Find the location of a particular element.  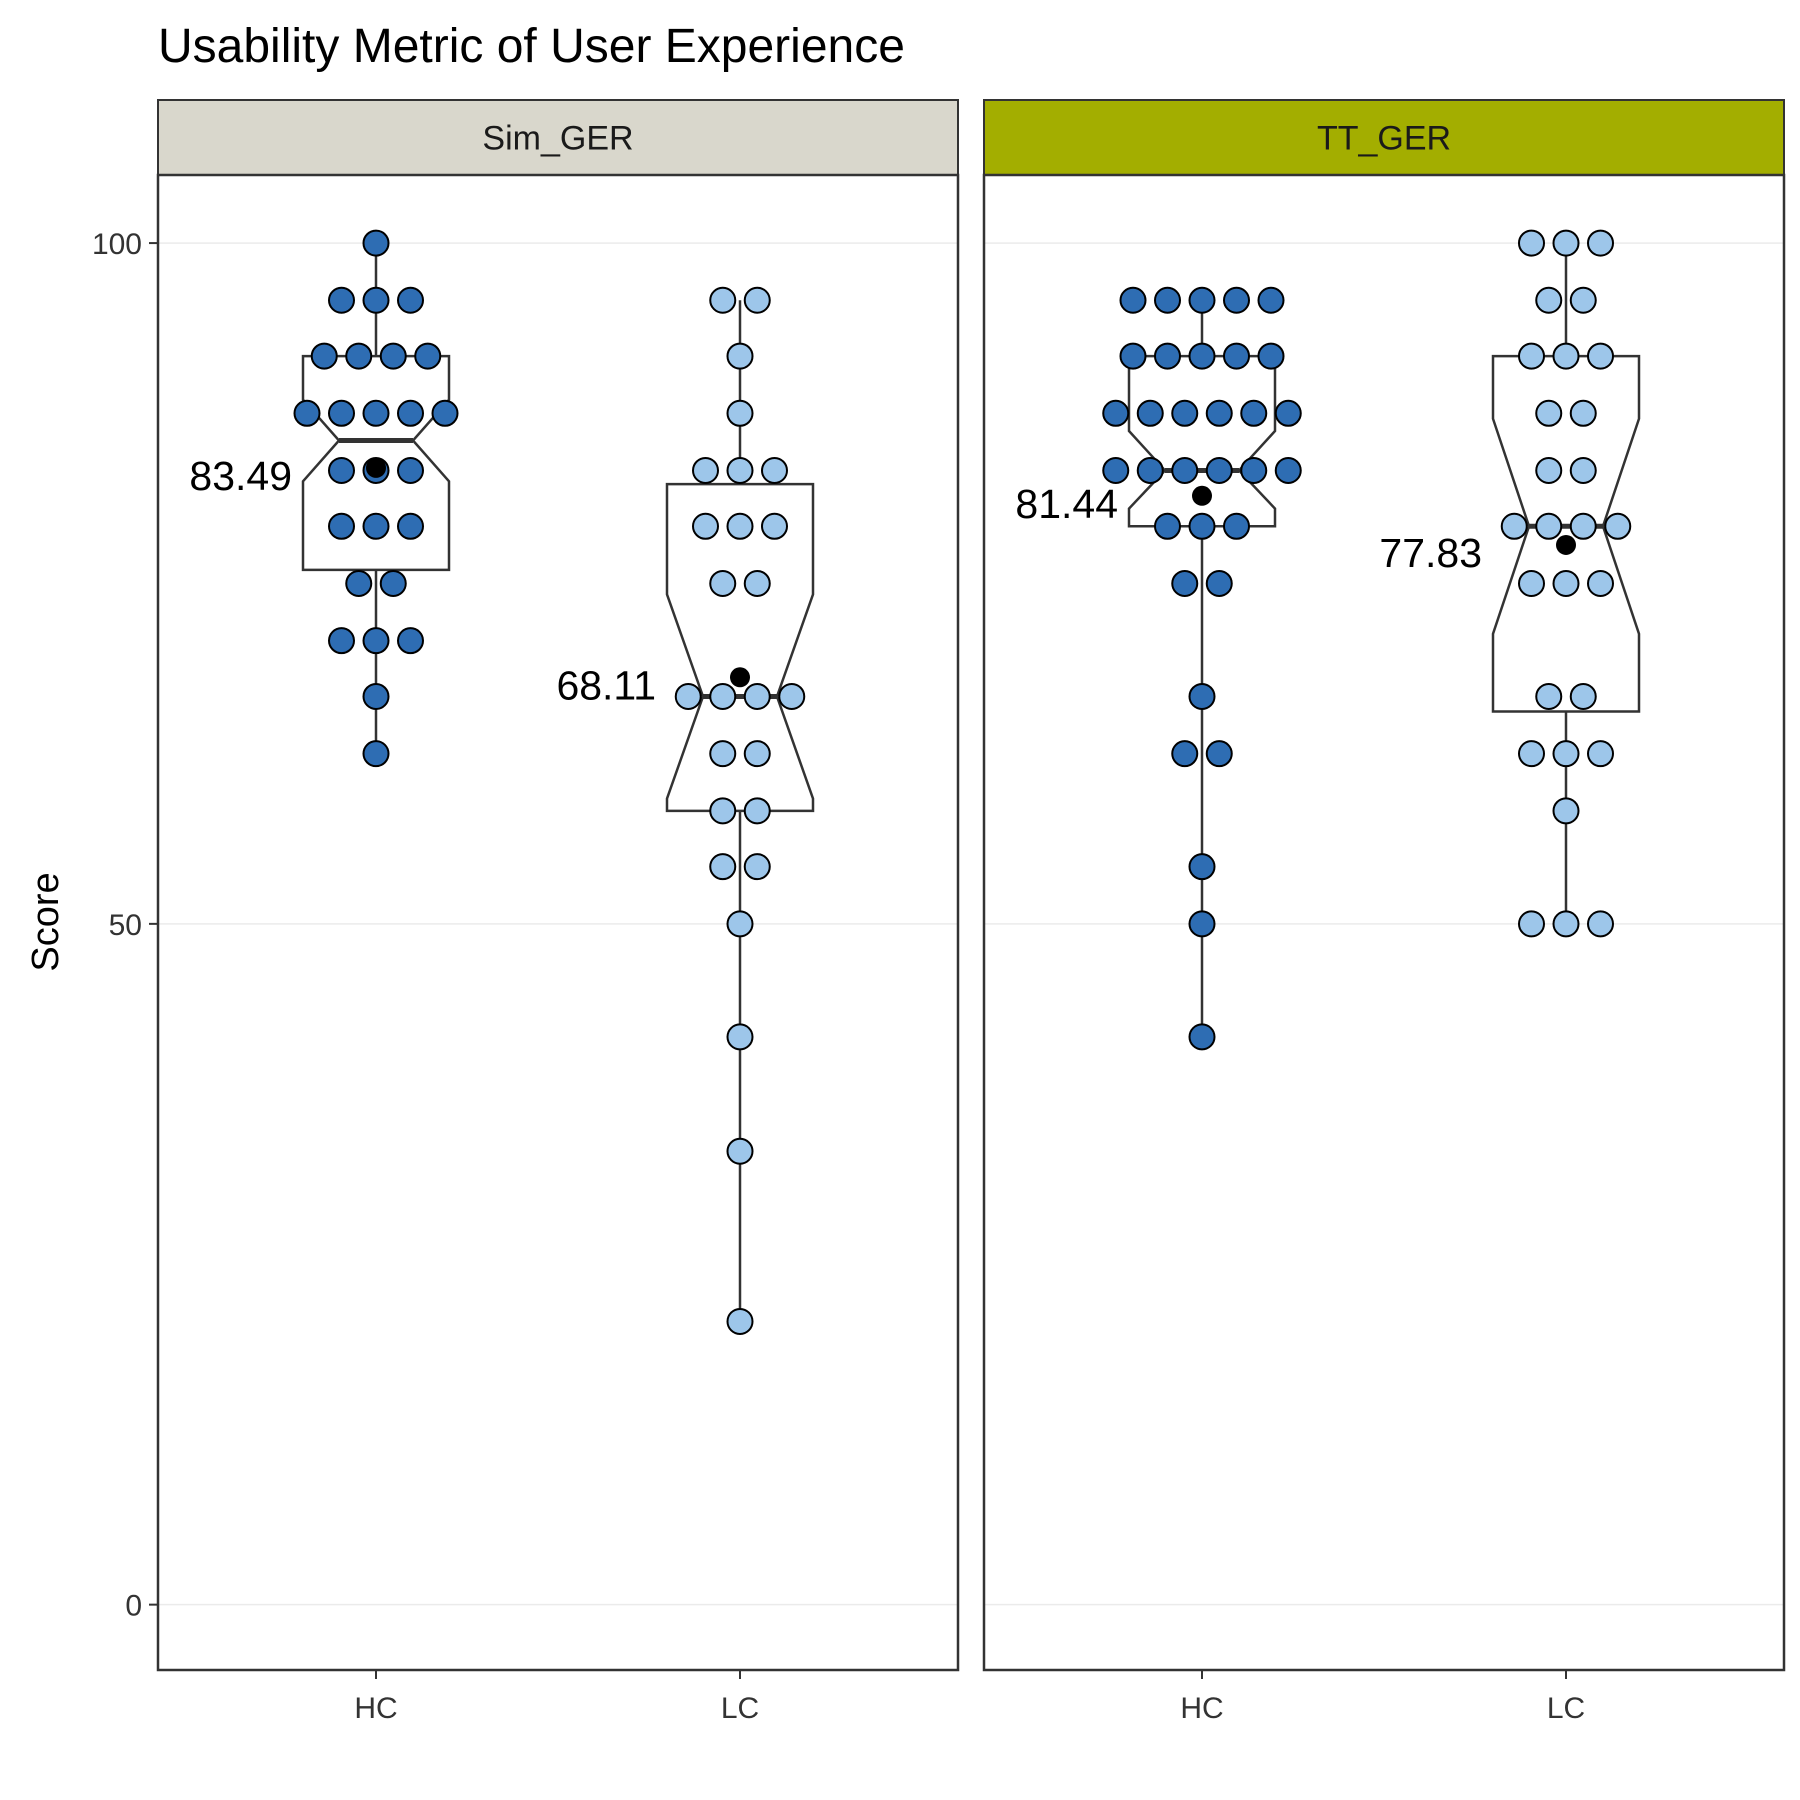

facet-strip-label: TT_GER is located at coordinates (1384, 139).